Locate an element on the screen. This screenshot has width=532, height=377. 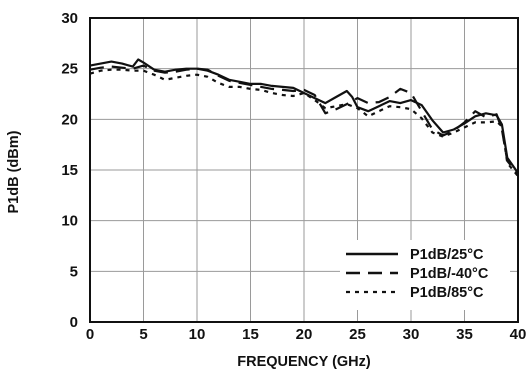
y-tick-label: 25 is located at coordinates (69, 69).